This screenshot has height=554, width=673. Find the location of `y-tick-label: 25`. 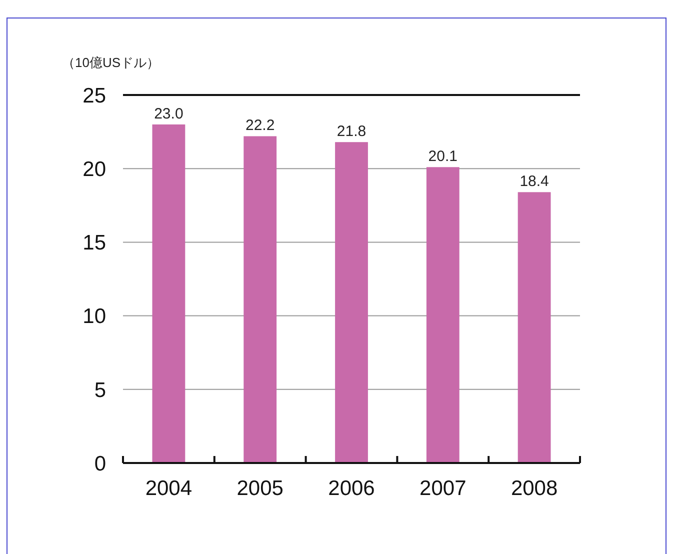

y-tick-label: 25 is located at coordinates (94, 96).